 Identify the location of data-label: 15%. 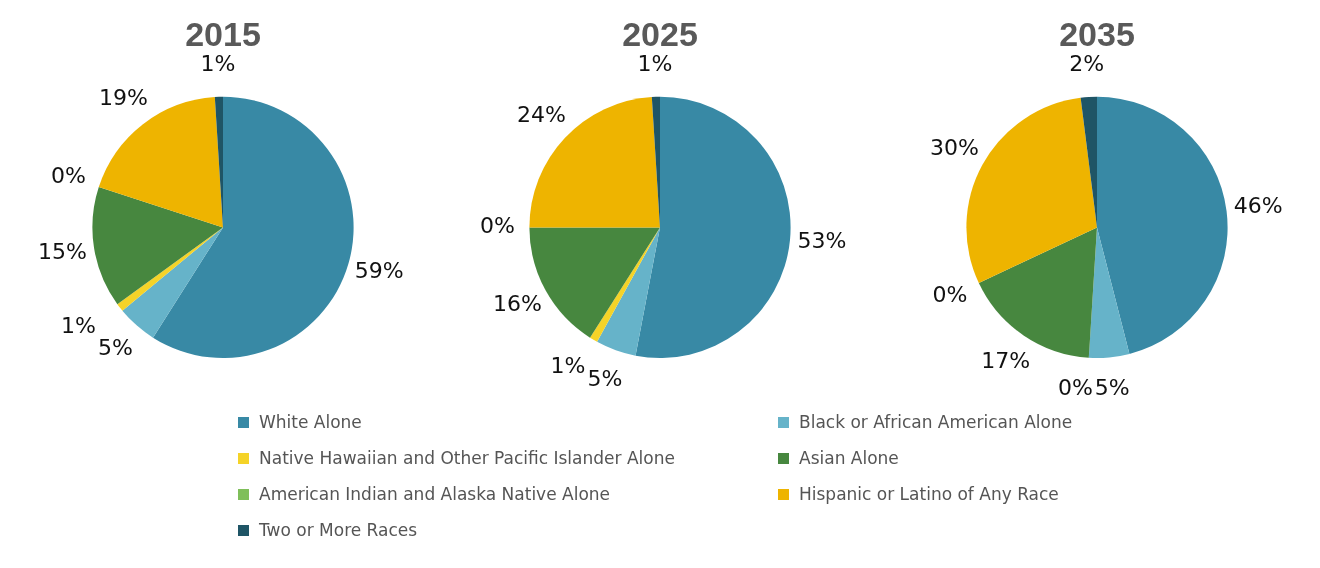
(62, 251).